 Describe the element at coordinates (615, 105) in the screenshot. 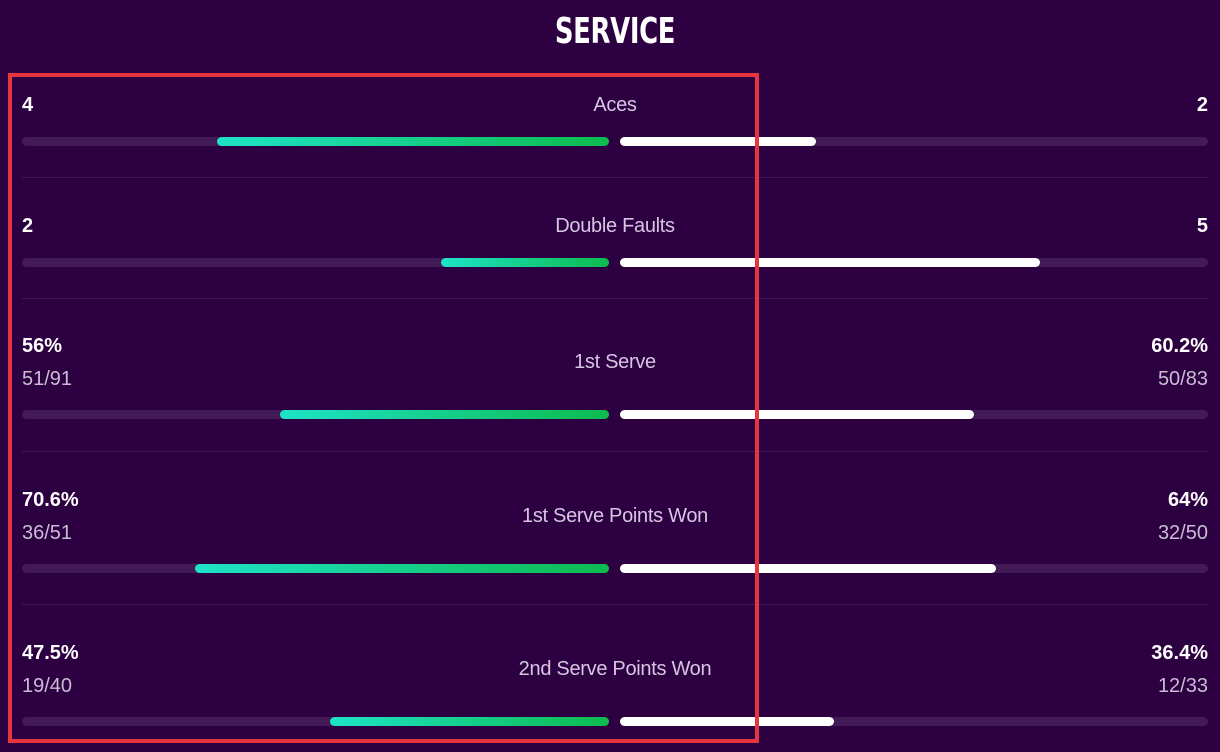

I see `stat-label: Aces` at that location.